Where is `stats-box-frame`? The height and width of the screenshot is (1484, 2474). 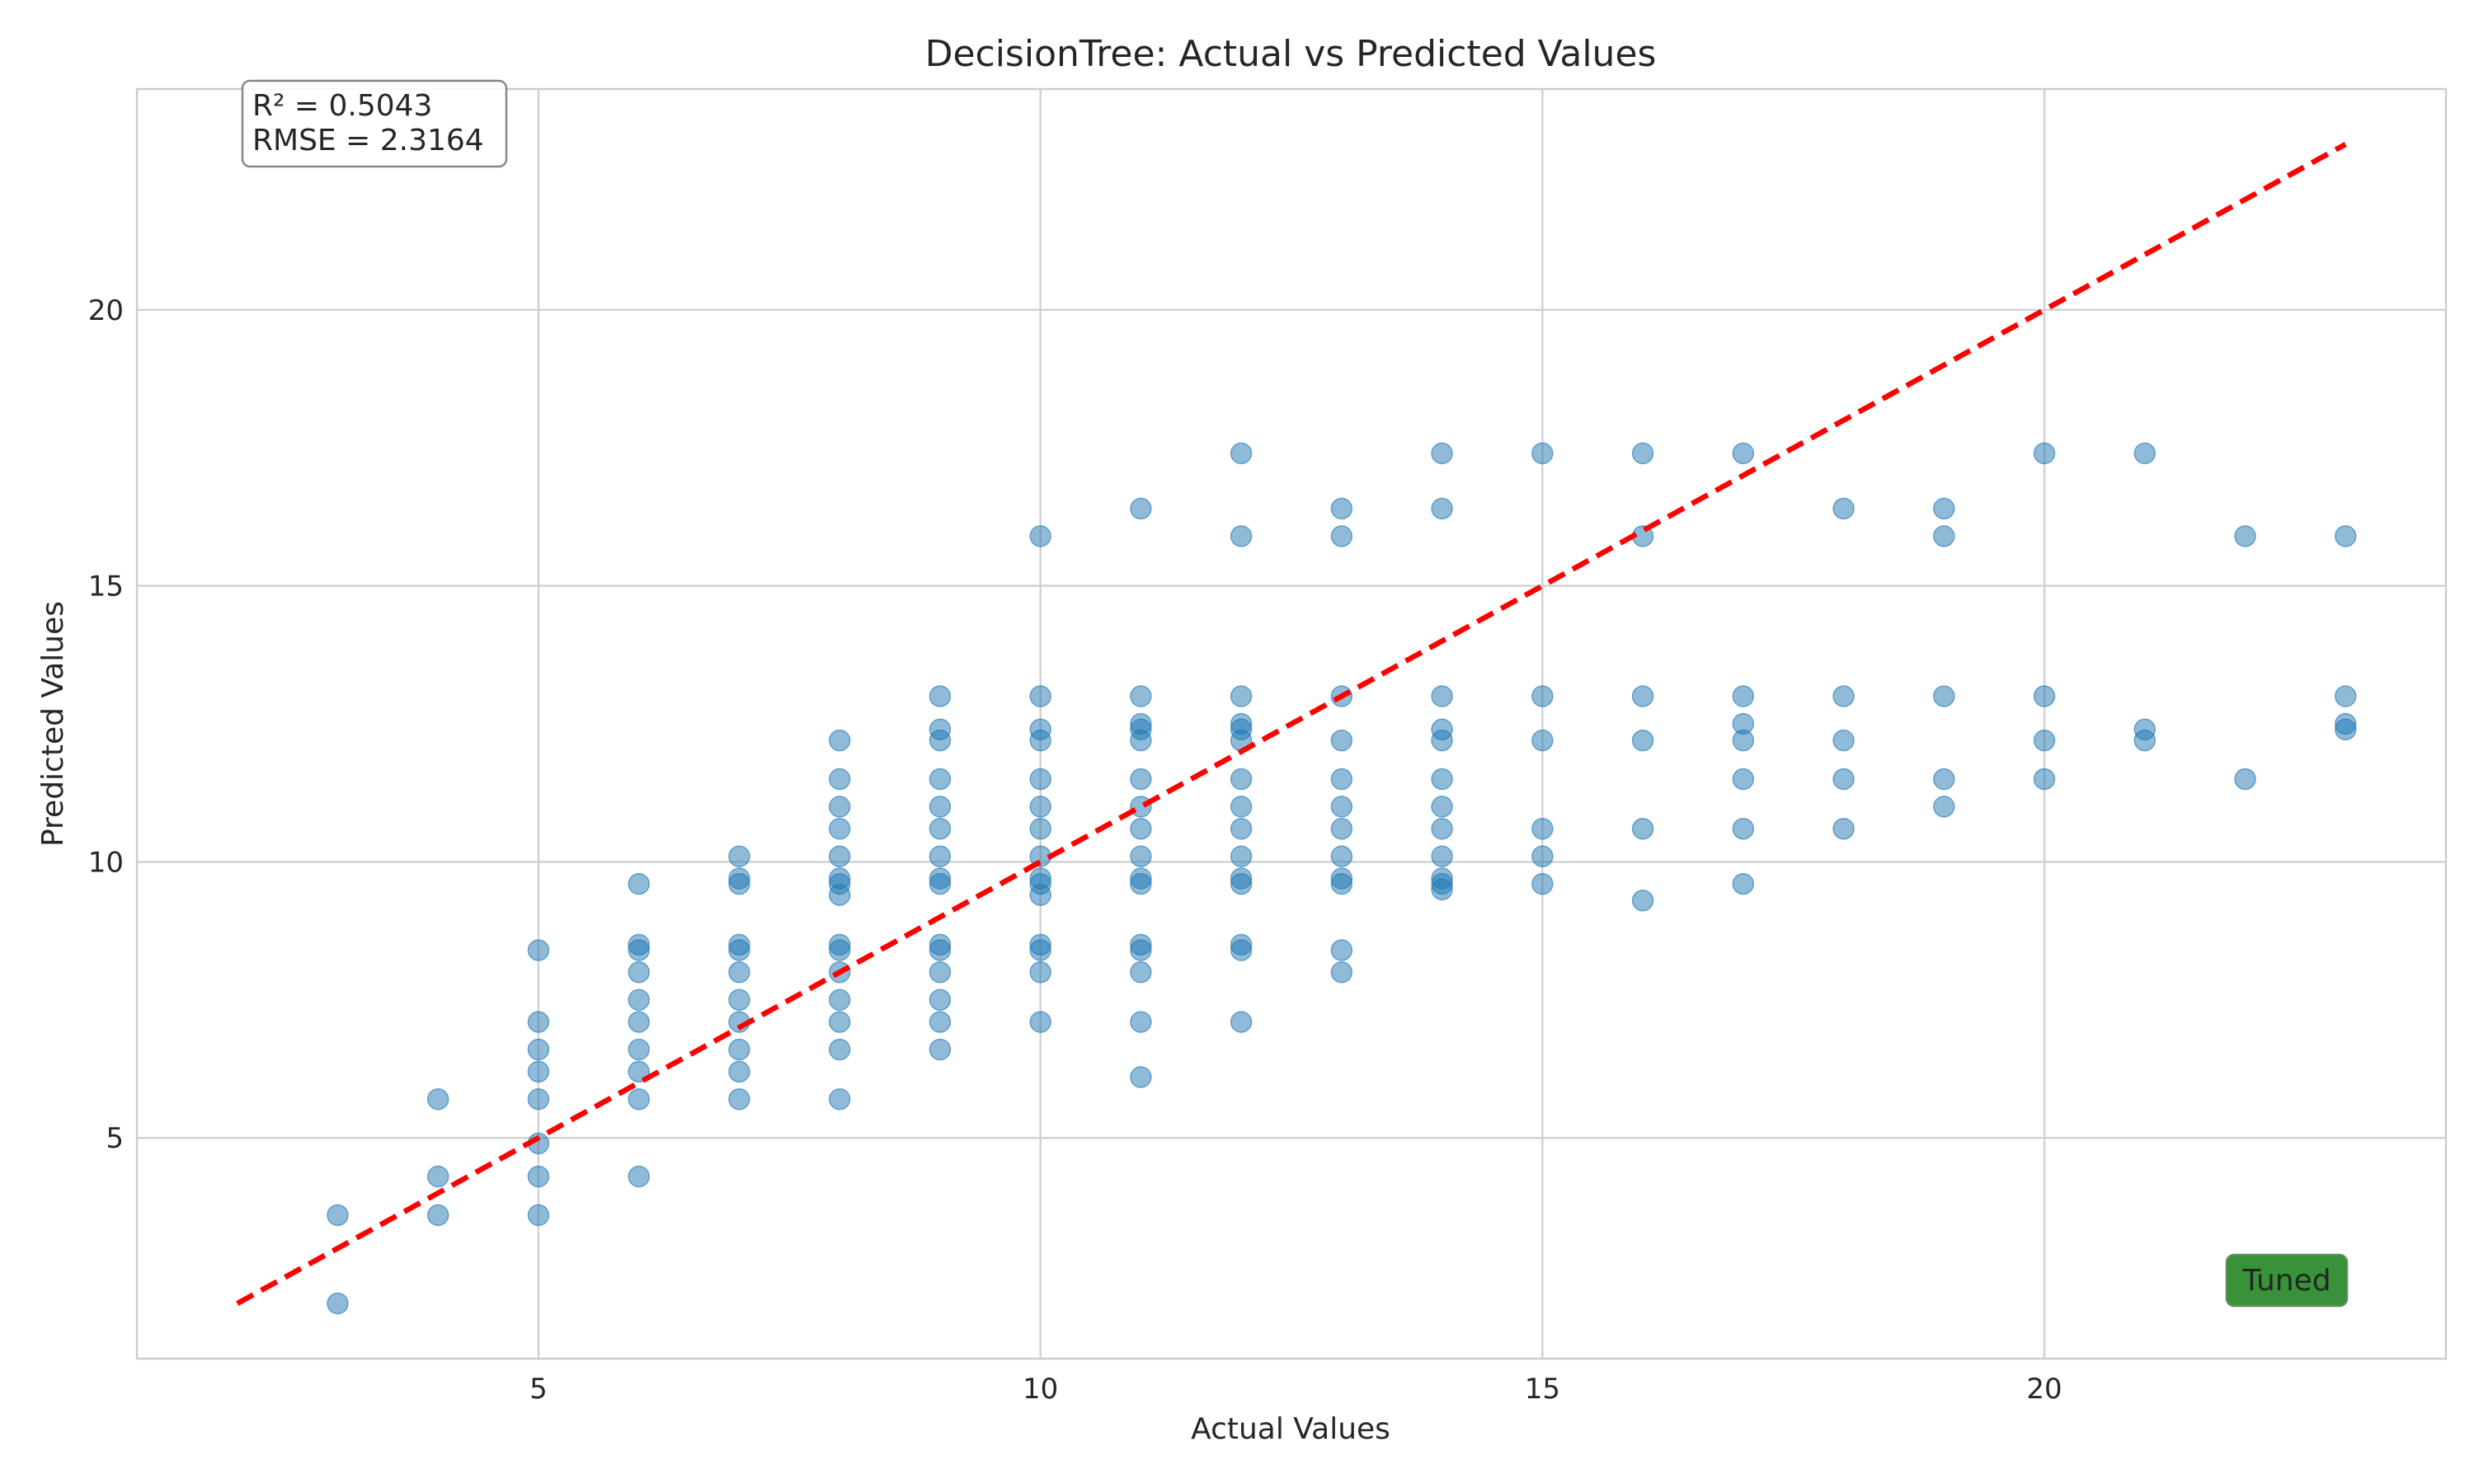 stats-box-frame is located at coordinates (374, 123).